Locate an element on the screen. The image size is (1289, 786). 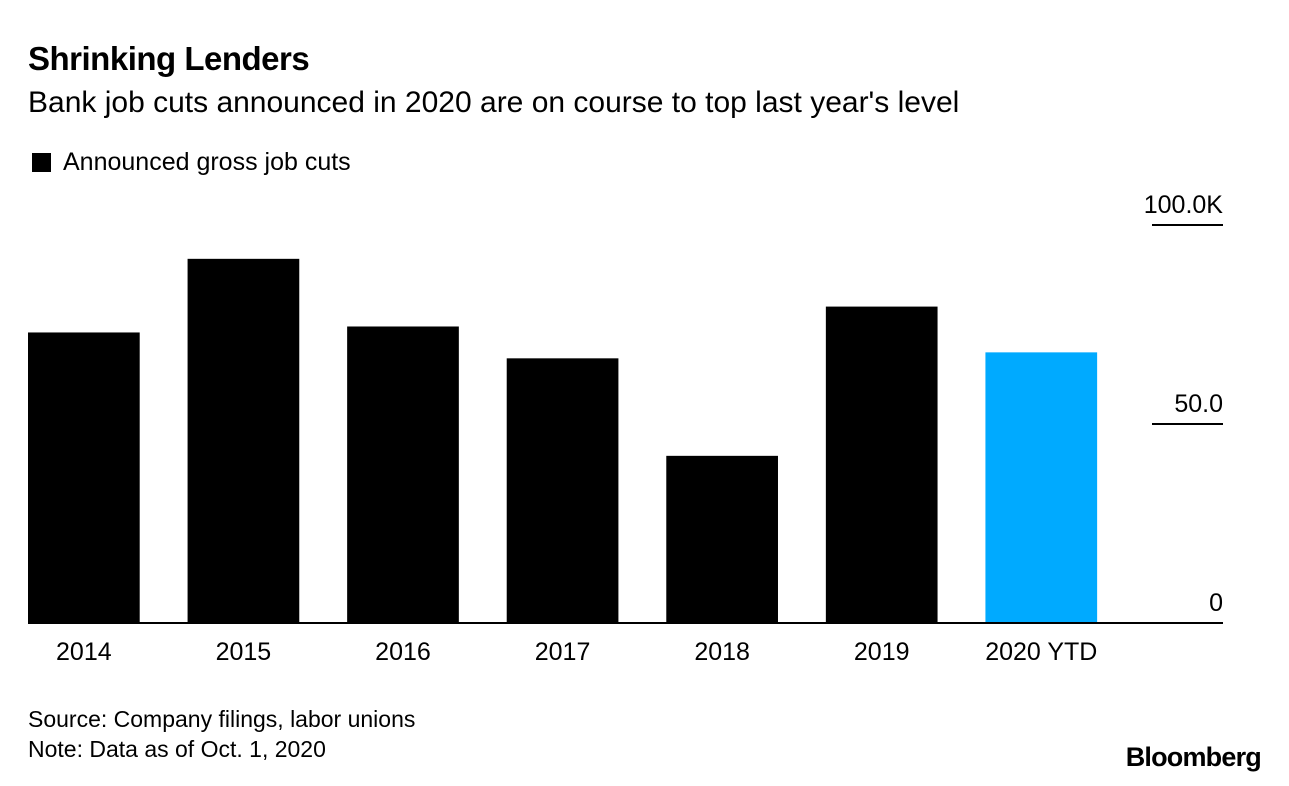
source-text: Source: Company filings, labor unions is located at coordinates (222, 719).